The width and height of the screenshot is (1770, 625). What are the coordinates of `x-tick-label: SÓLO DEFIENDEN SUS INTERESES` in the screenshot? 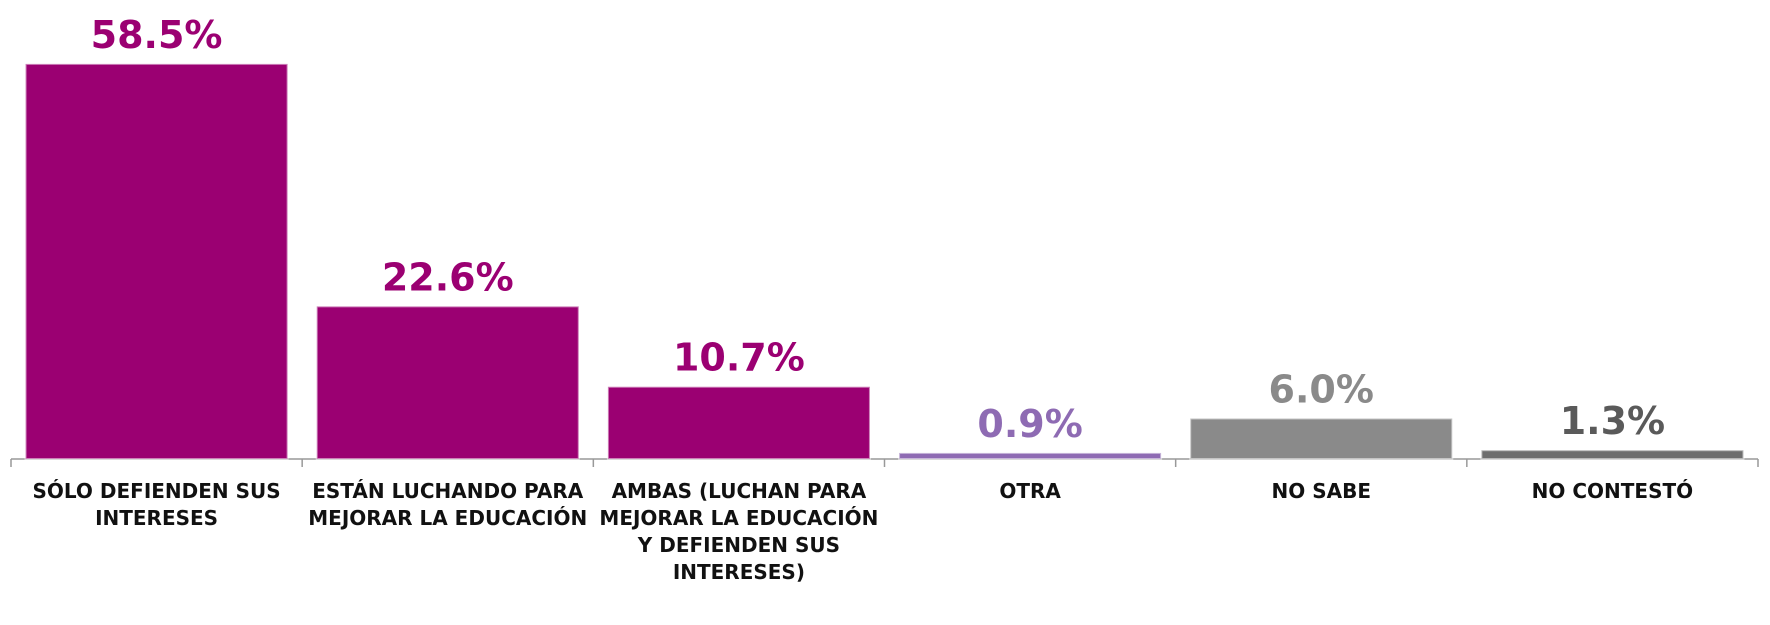 It's located at (156, 504).